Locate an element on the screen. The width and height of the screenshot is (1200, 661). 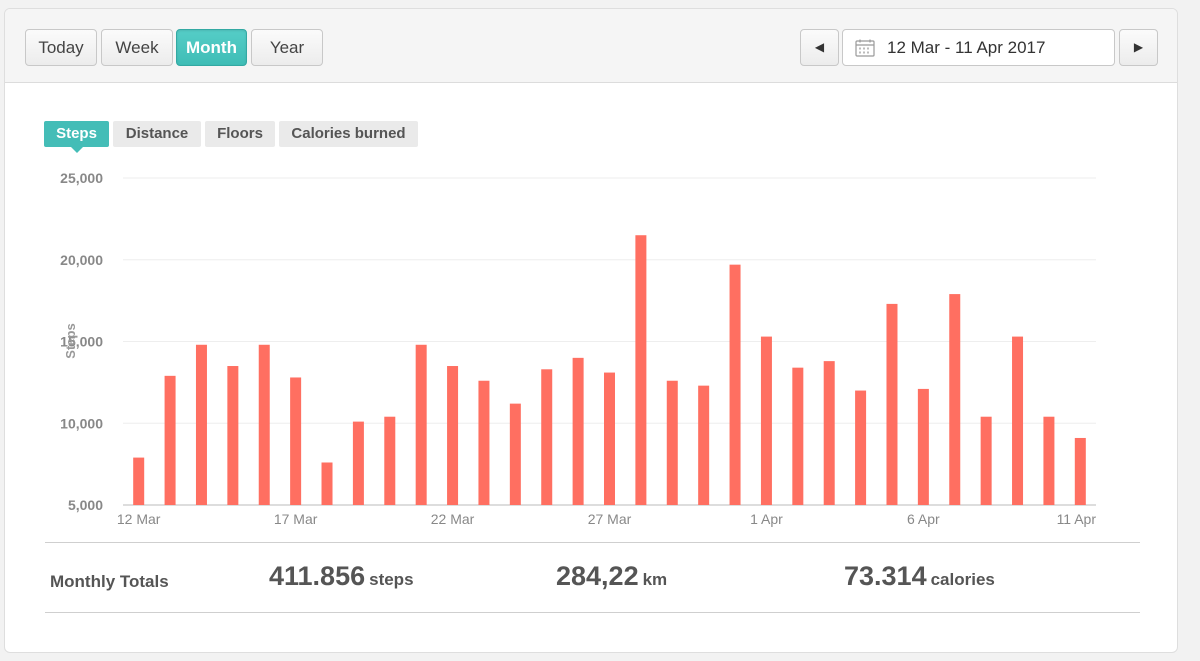
tab-calories-burned: Calories burned is located at coordinates (348, 134).